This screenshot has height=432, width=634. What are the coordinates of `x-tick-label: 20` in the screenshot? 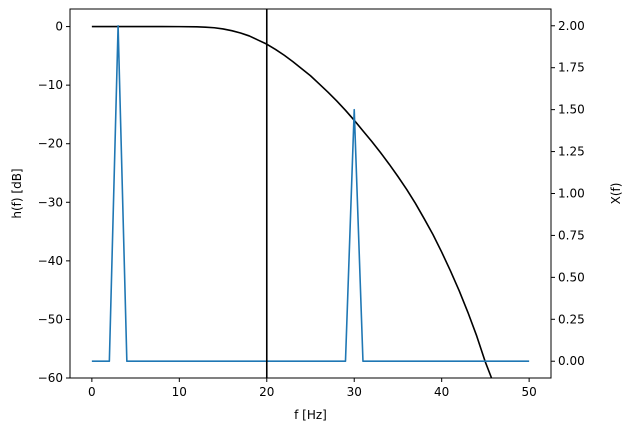 It's located at (266, 392).